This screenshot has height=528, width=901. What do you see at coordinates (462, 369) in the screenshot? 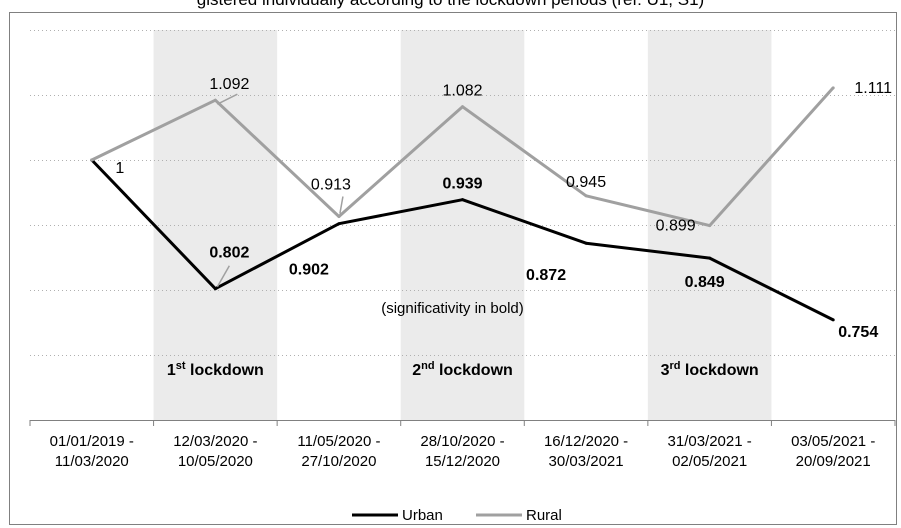
I see `lockdown-label-3: 2nd lockdown` at bounding box center [462, 369].